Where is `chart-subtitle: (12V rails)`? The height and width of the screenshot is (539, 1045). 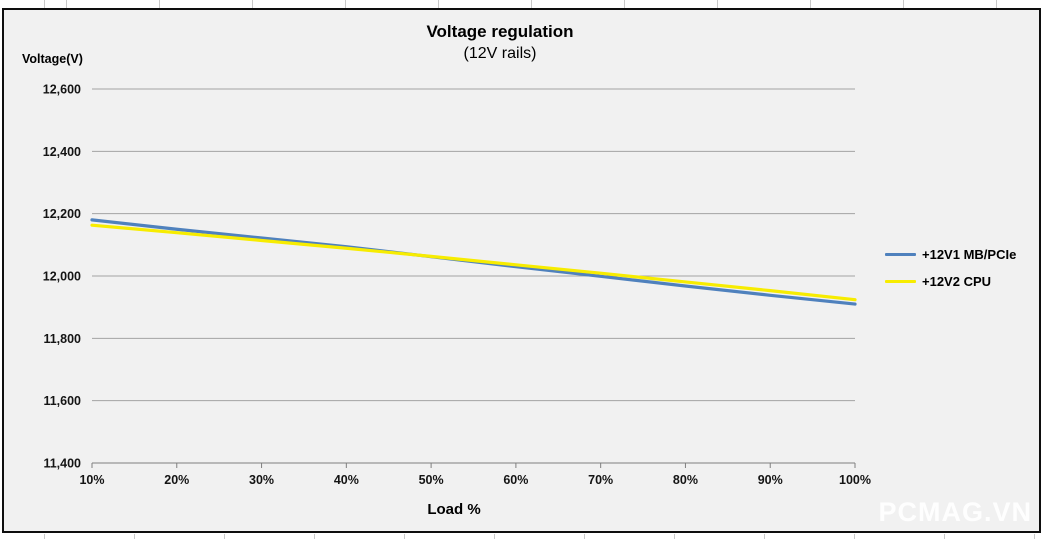 chart-subtitle: (12V rails) is located at coordinates (500, 53).